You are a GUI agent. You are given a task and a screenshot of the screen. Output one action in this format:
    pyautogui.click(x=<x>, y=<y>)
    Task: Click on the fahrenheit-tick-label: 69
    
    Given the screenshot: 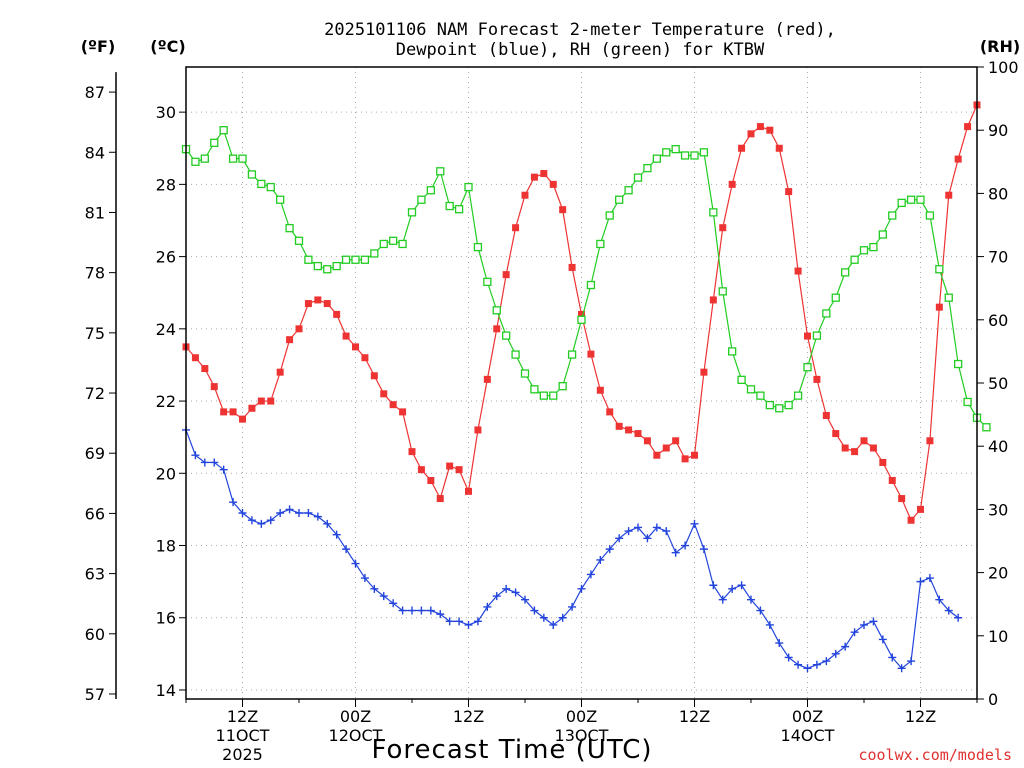 What is the action you would take?
    pyautogui.click(x=95, y=453)
    